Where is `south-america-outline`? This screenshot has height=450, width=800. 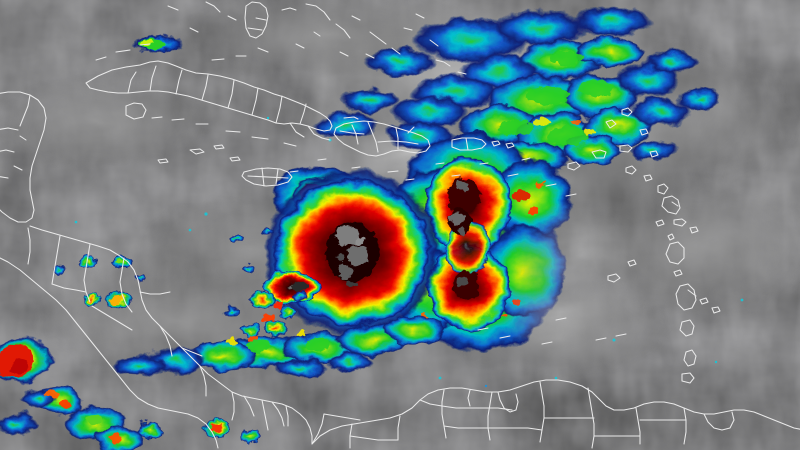 south-america-outline is located at coordinates (555, 414).